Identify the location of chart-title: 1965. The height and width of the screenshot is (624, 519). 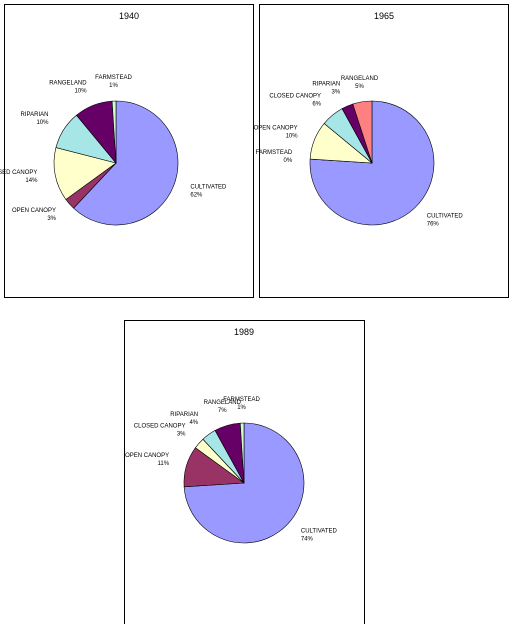
(384, 16).